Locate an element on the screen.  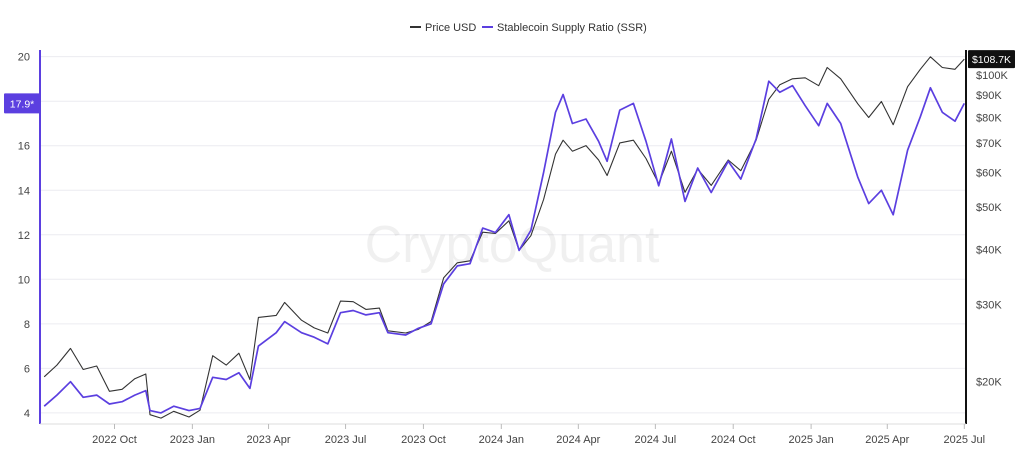
x-tick-label: 2023 Jan is located at coordinates (192, 440).